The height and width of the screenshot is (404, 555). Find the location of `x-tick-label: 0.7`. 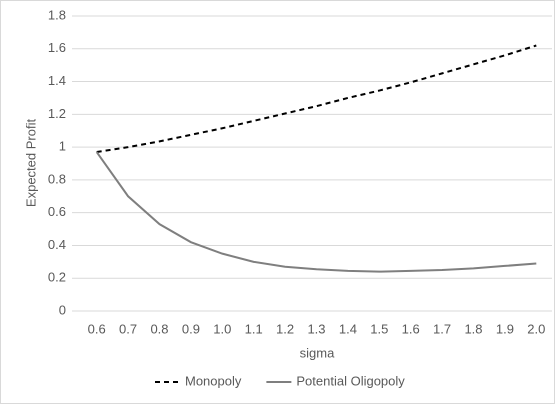

x-tick-label: 0.7 is located at coordinates (128, 328).